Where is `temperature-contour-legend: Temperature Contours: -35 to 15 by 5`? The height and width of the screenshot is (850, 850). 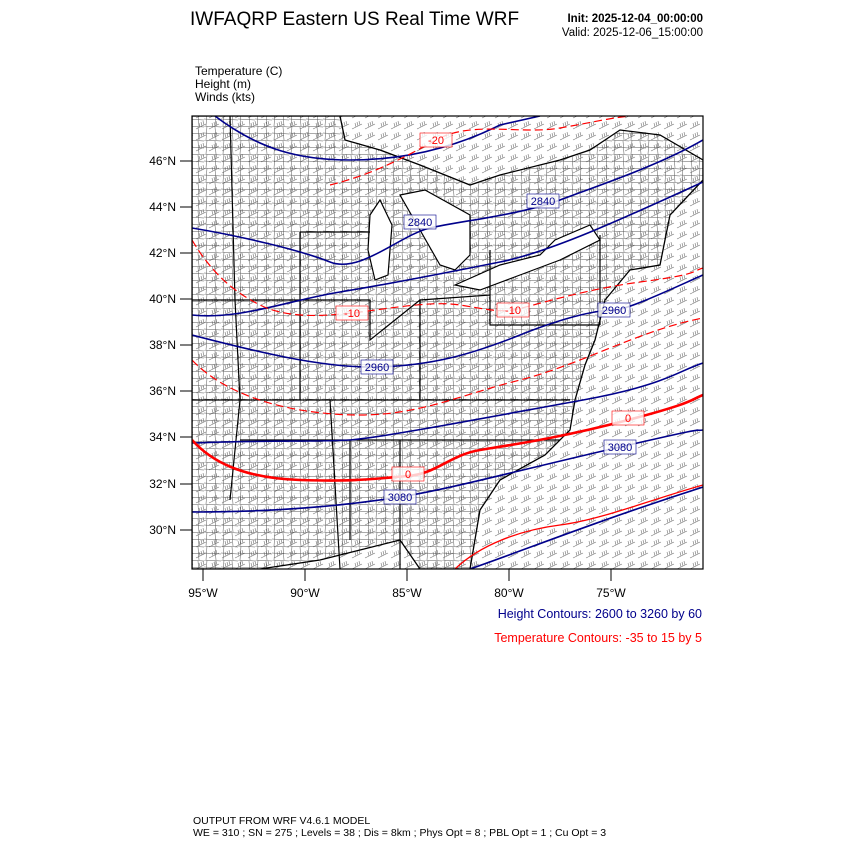 temperature-contour-legend: Temperature Contours: -35 to 15 by 5 is located at coordinates (598, 638).